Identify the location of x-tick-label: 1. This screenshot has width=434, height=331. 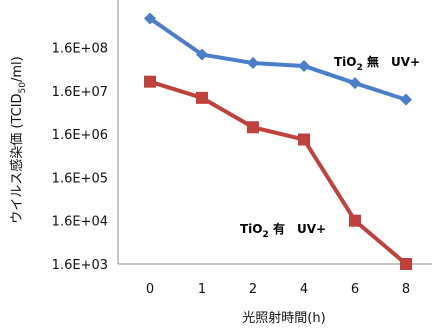
(202, 289).